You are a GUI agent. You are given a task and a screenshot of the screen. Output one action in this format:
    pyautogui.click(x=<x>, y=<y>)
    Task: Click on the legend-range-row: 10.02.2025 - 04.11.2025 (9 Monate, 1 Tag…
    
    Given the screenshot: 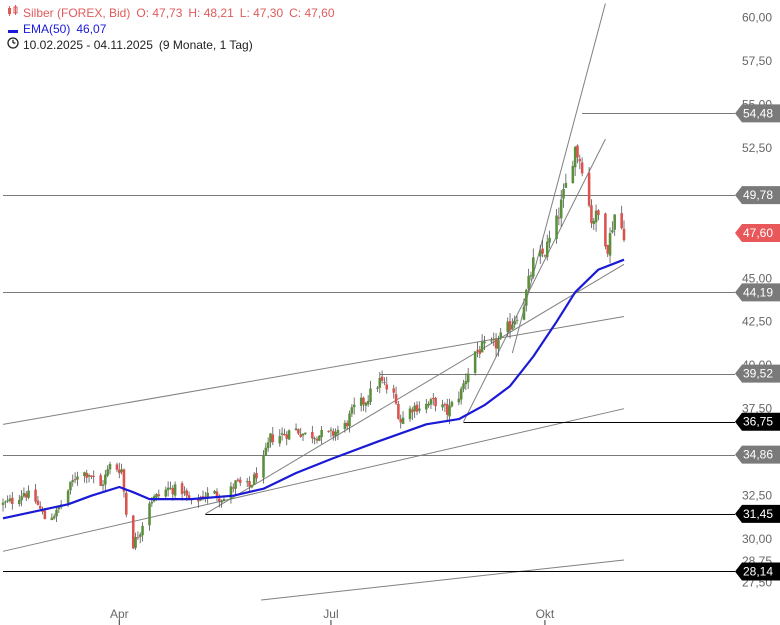 What is the action you would take?
    pyautogui.click(x=170, y=45)
    